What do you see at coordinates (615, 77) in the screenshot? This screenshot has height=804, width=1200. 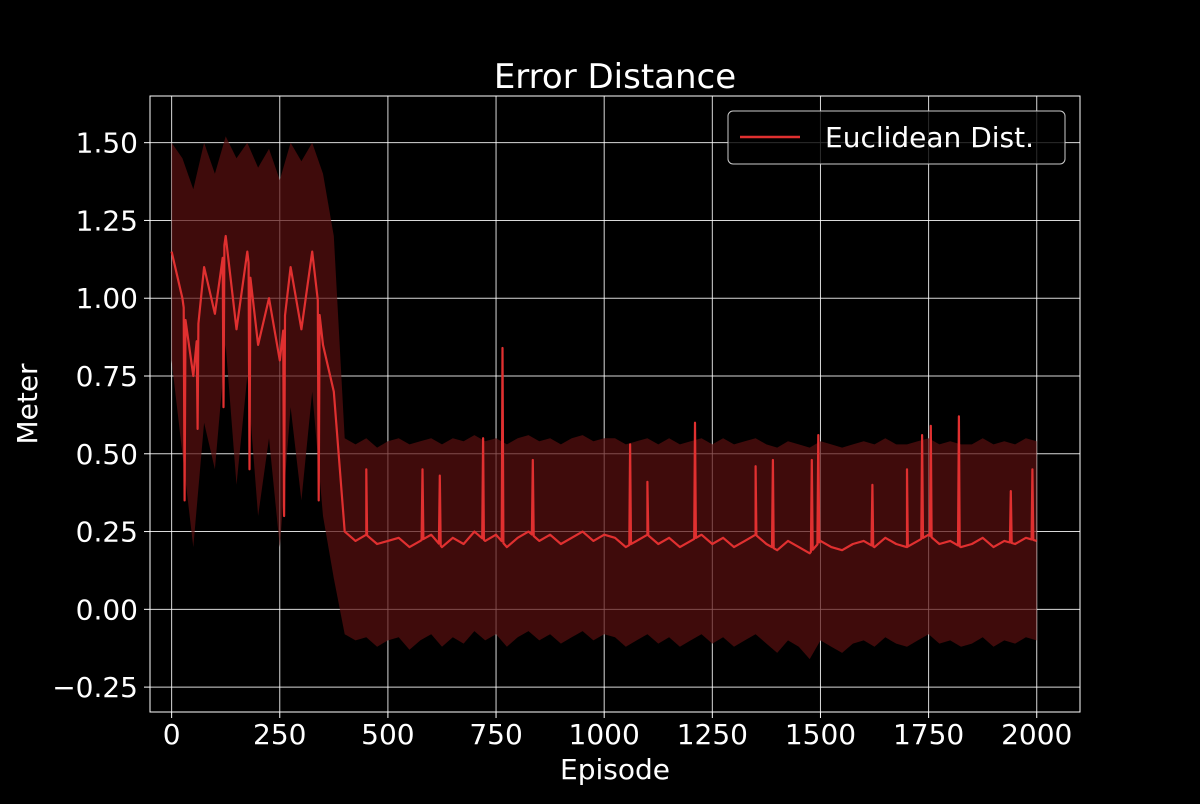 I see `chart-title: Error Distance` at bounding box center [615, 77].